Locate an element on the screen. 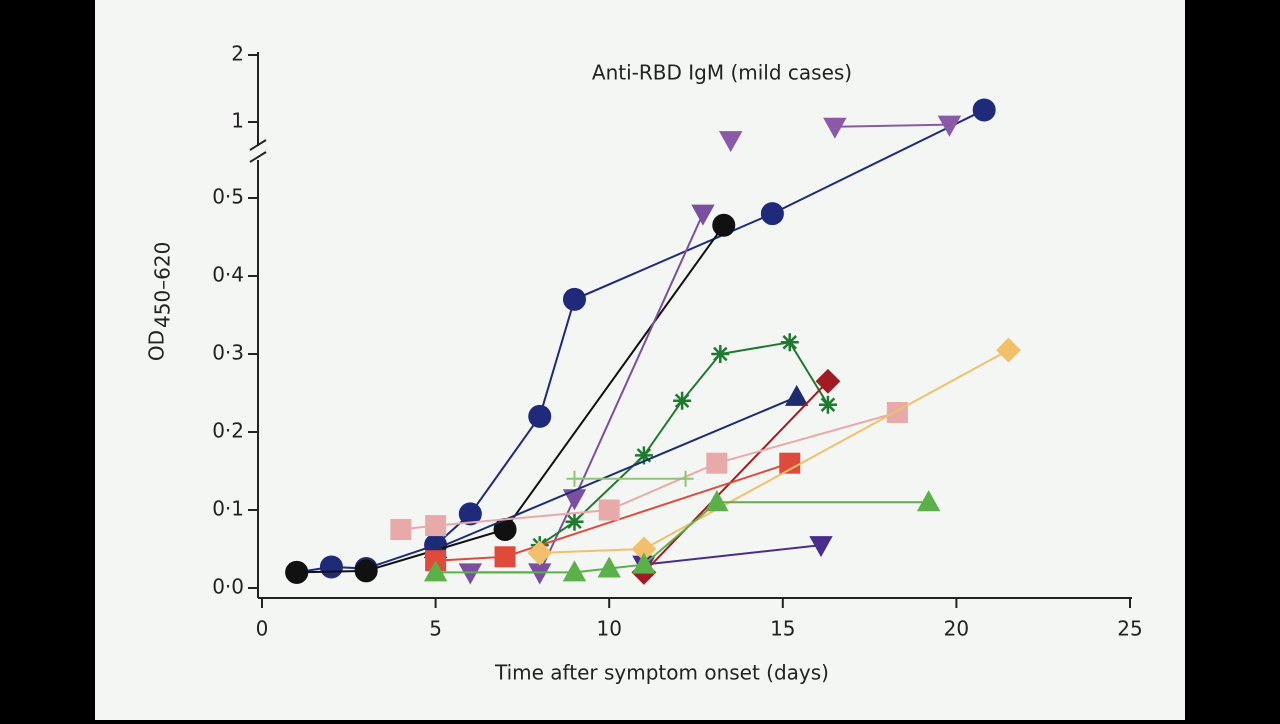 The height and width of the screenshot is (724, 1280). y-tick-label: 0·0 is located at coordinates (228, 587).